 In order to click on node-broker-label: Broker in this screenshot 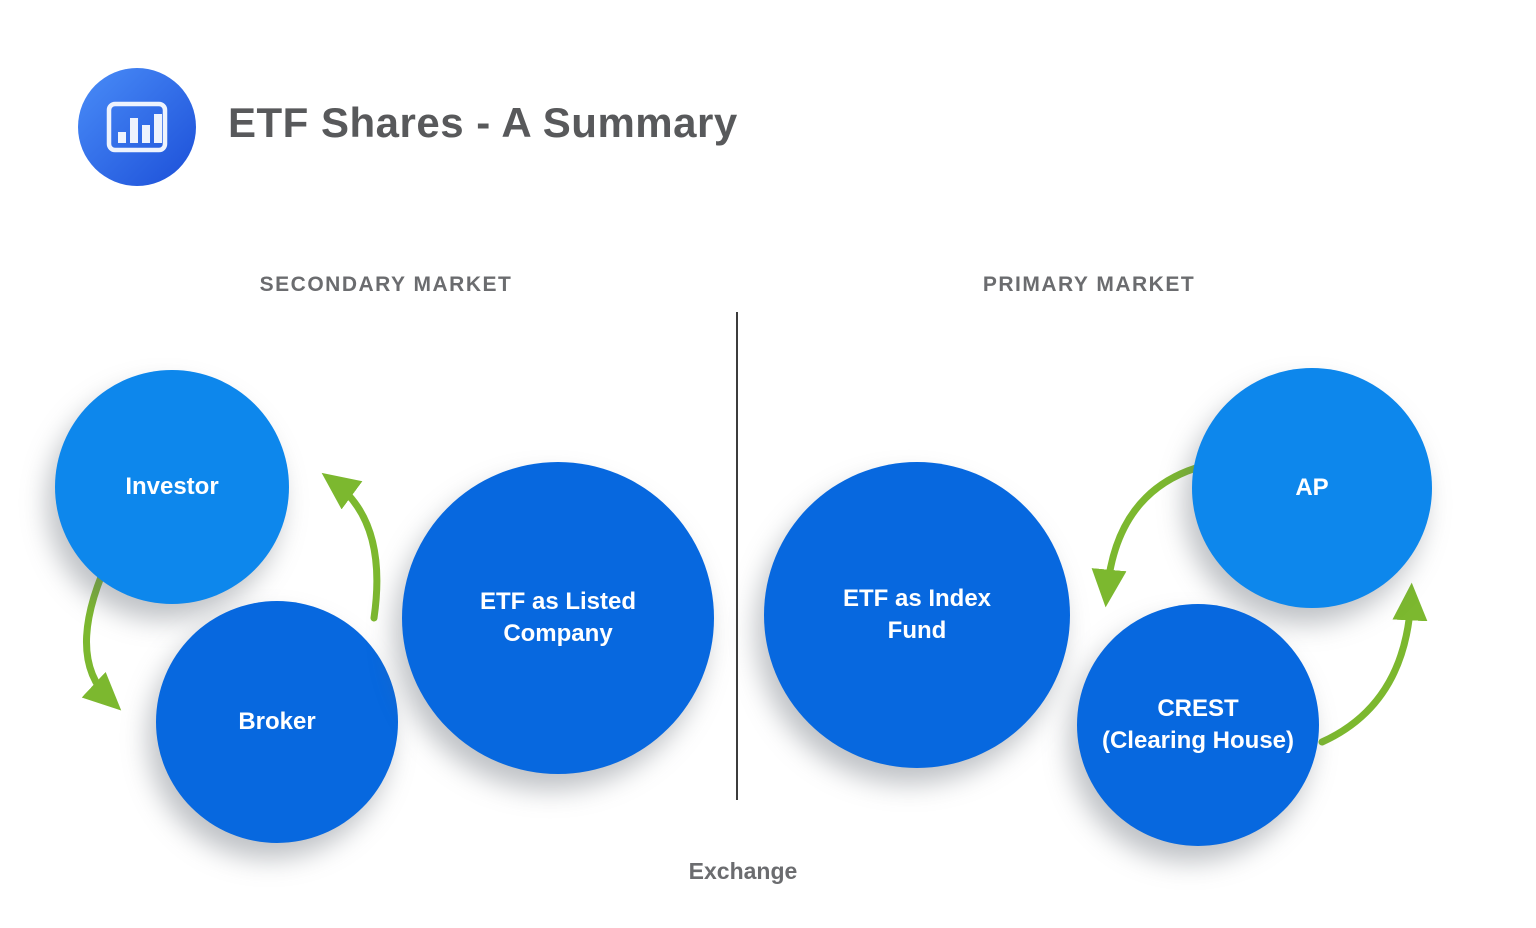, I will do `click(277, 721)`.